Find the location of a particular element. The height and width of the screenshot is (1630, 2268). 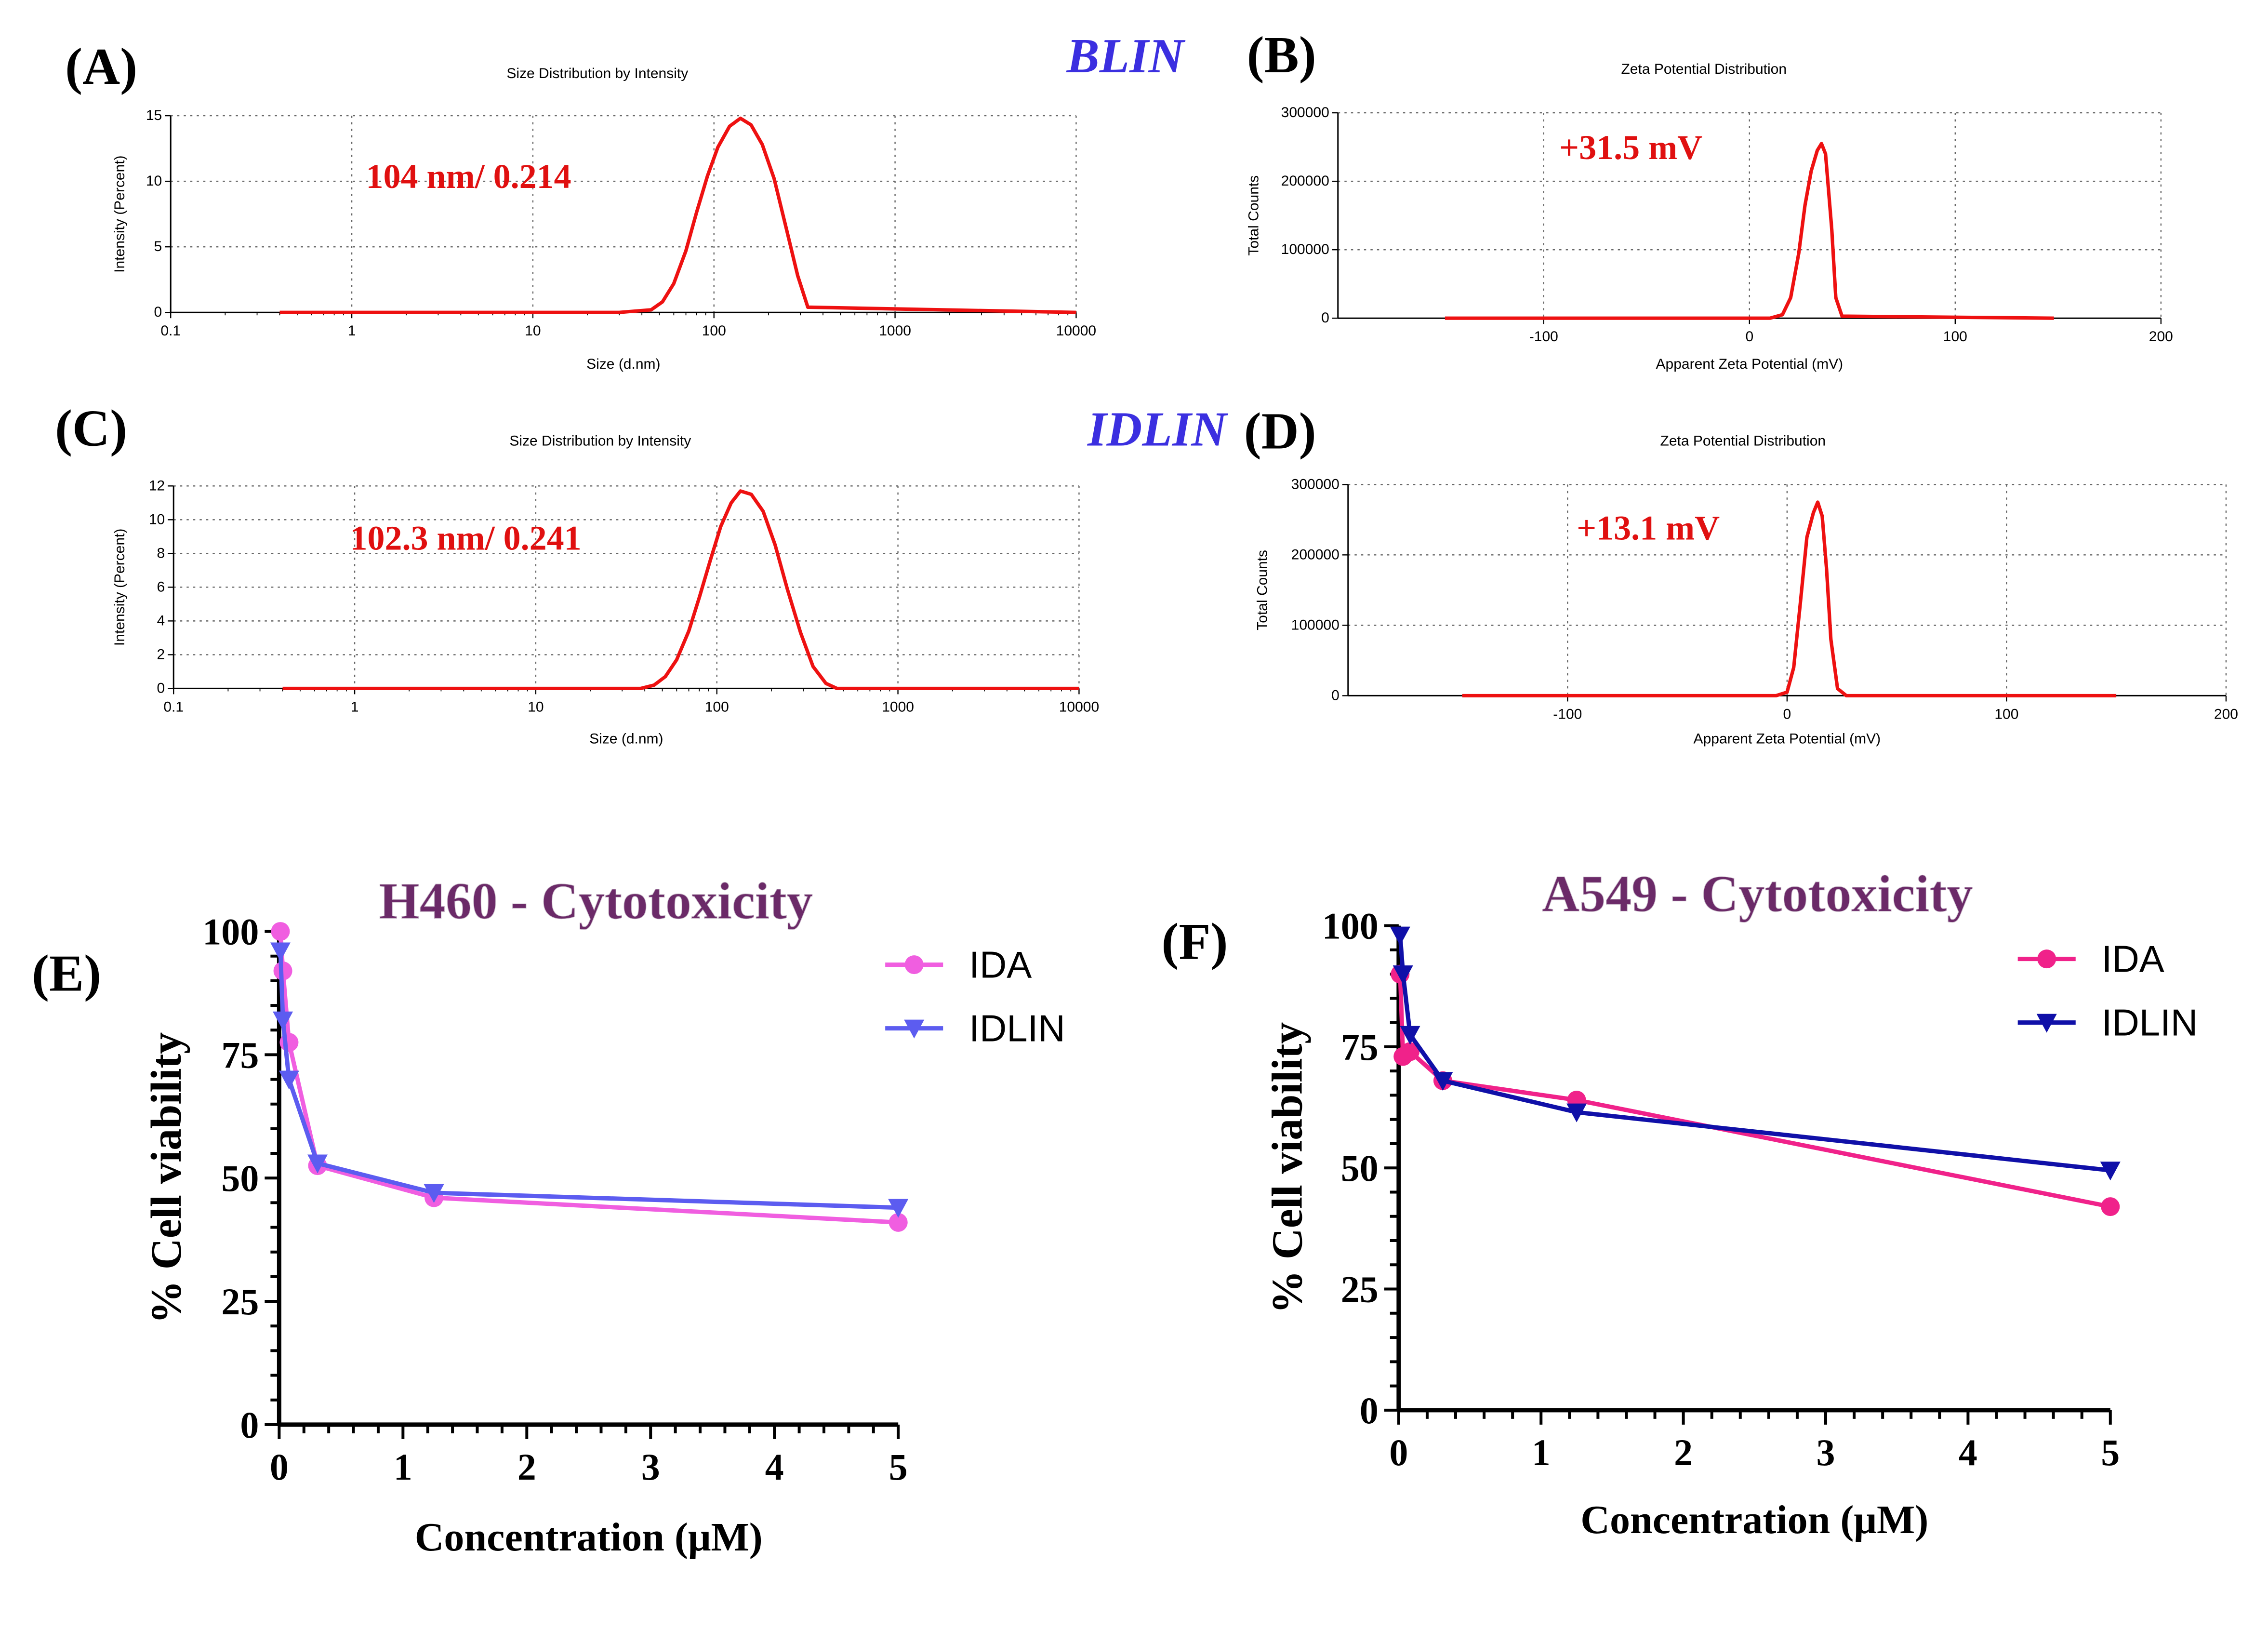

panel-f-title: A549 - Cytotoxicity is located at coordinates (1758, 895).